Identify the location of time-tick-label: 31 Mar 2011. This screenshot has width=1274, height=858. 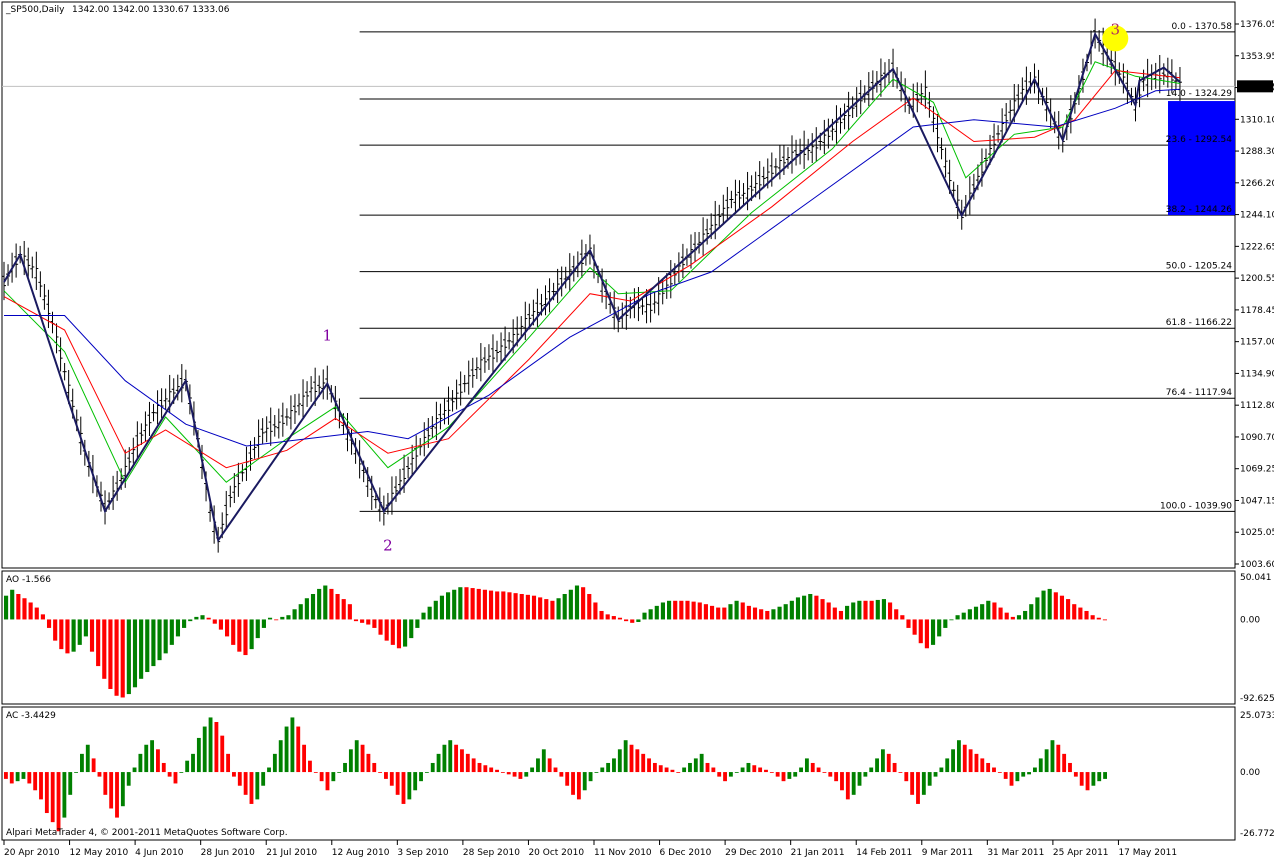
(1015, 853).